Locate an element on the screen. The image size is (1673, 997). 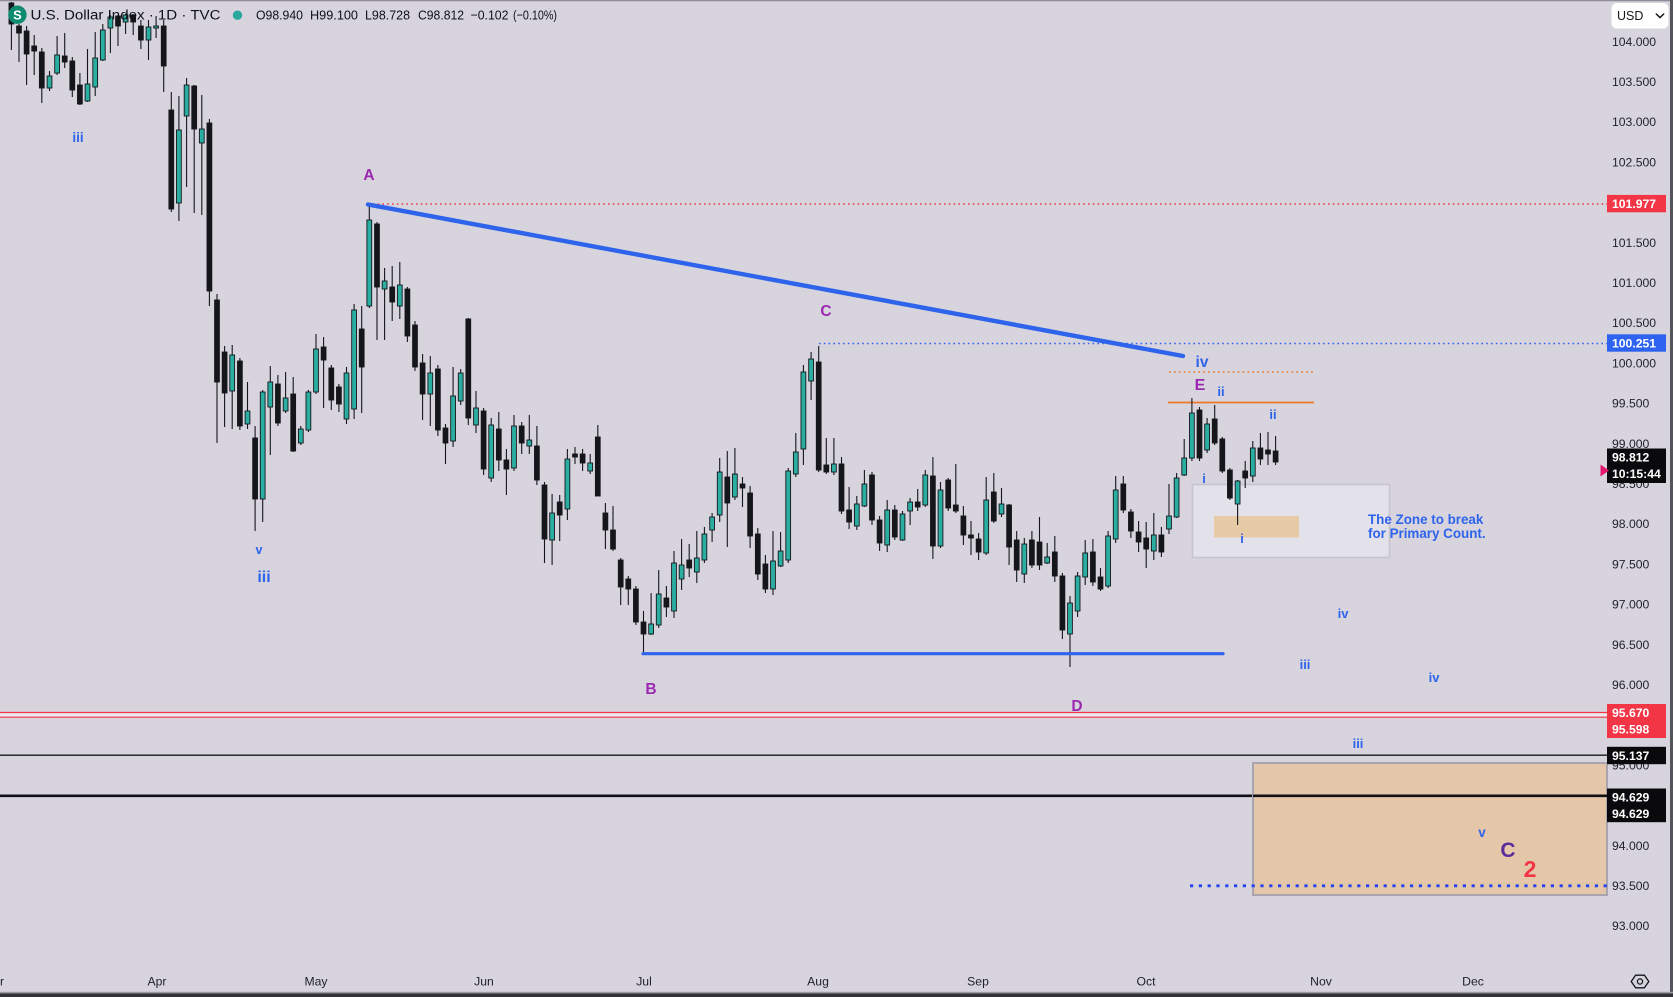
svg-text: 101.977 is located at coordinates (1634, 204).